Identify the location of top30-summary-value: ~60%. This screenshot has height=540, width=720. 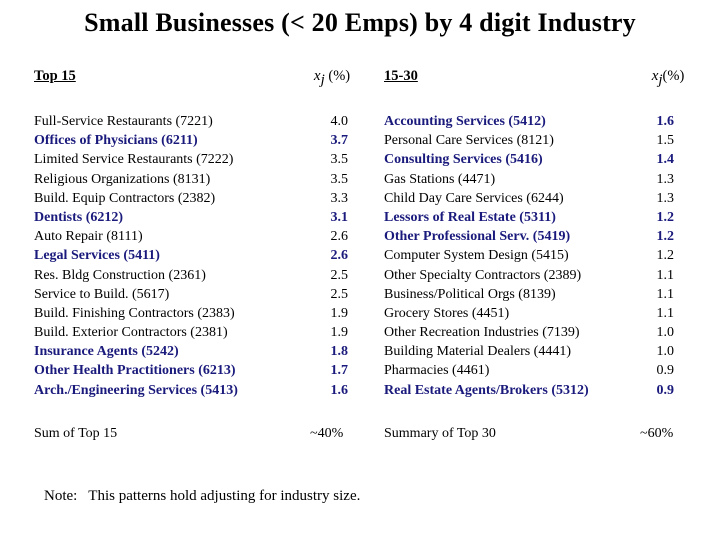
(657, 433).